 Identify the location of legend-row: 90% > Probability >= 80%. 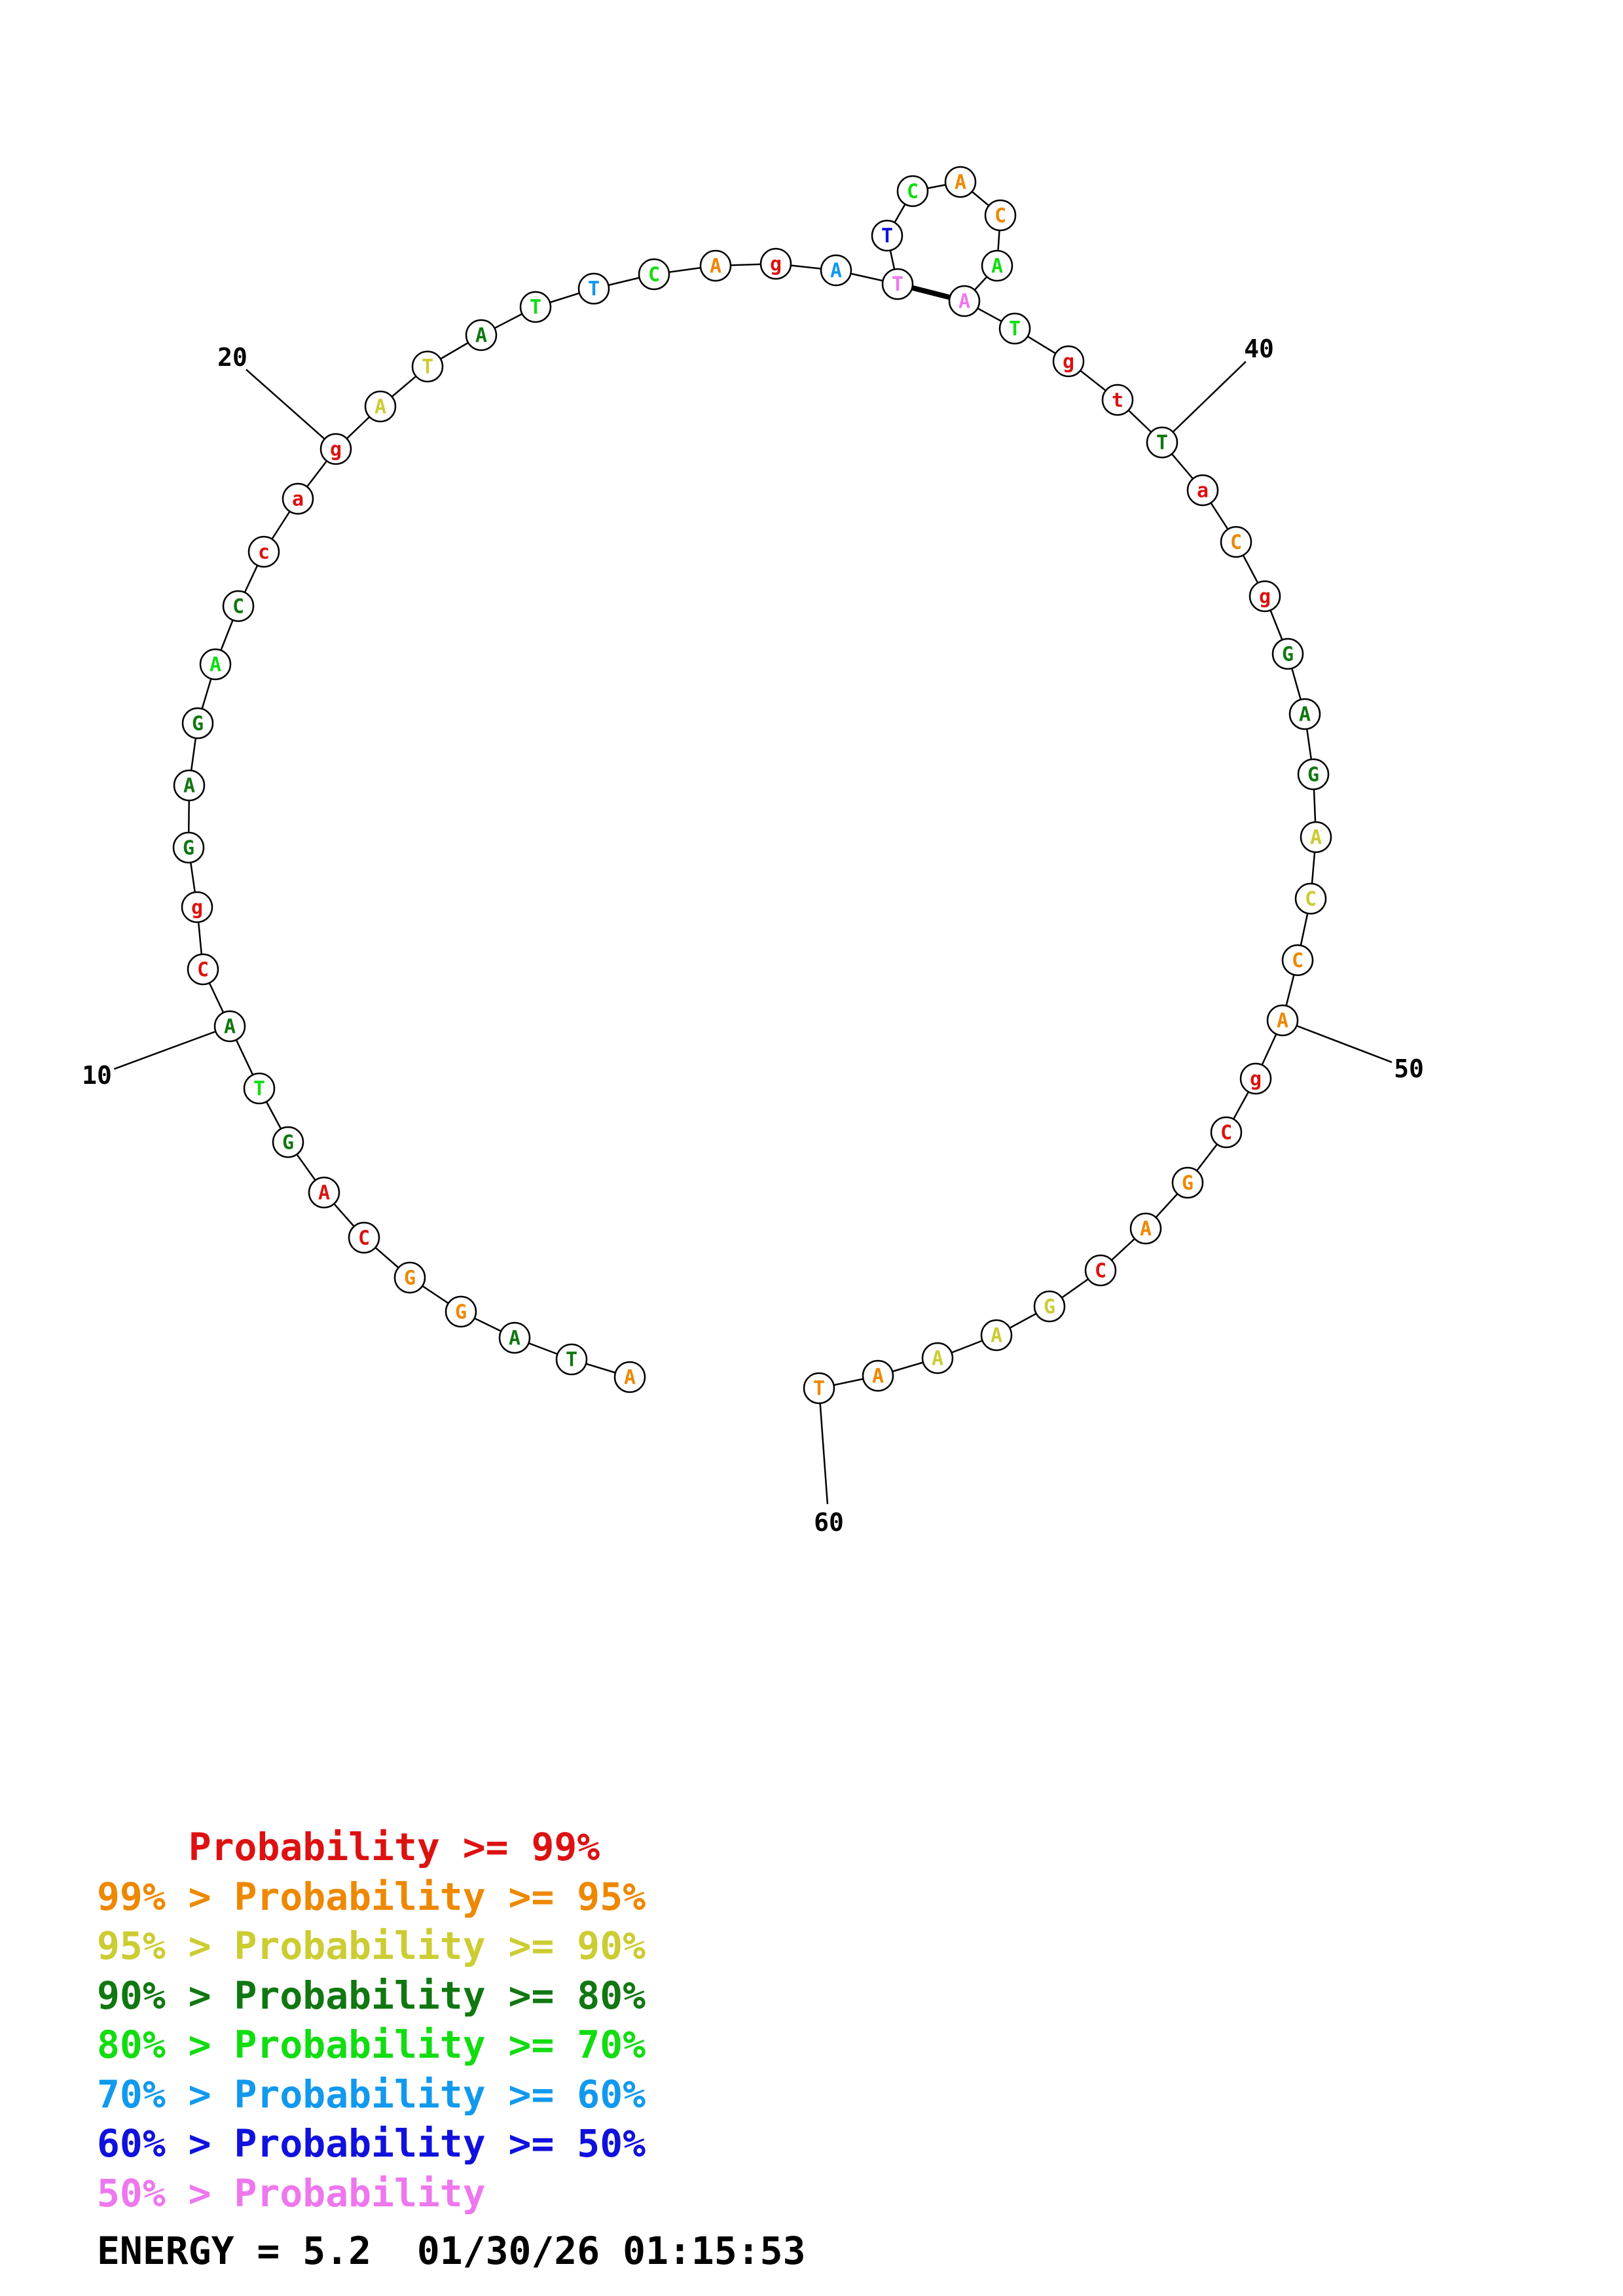
(371, 1996).